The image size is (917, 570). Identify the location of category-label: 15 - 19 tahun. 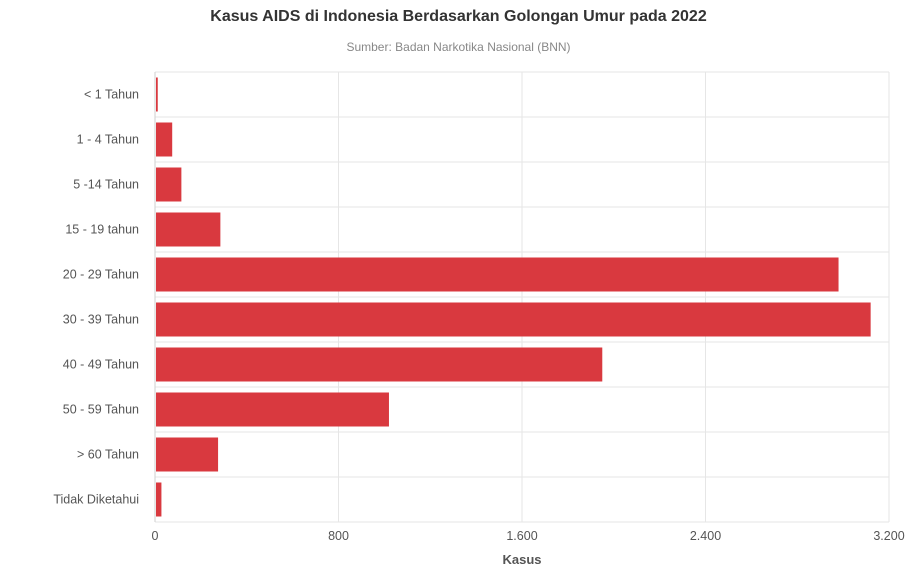
(102, 230).